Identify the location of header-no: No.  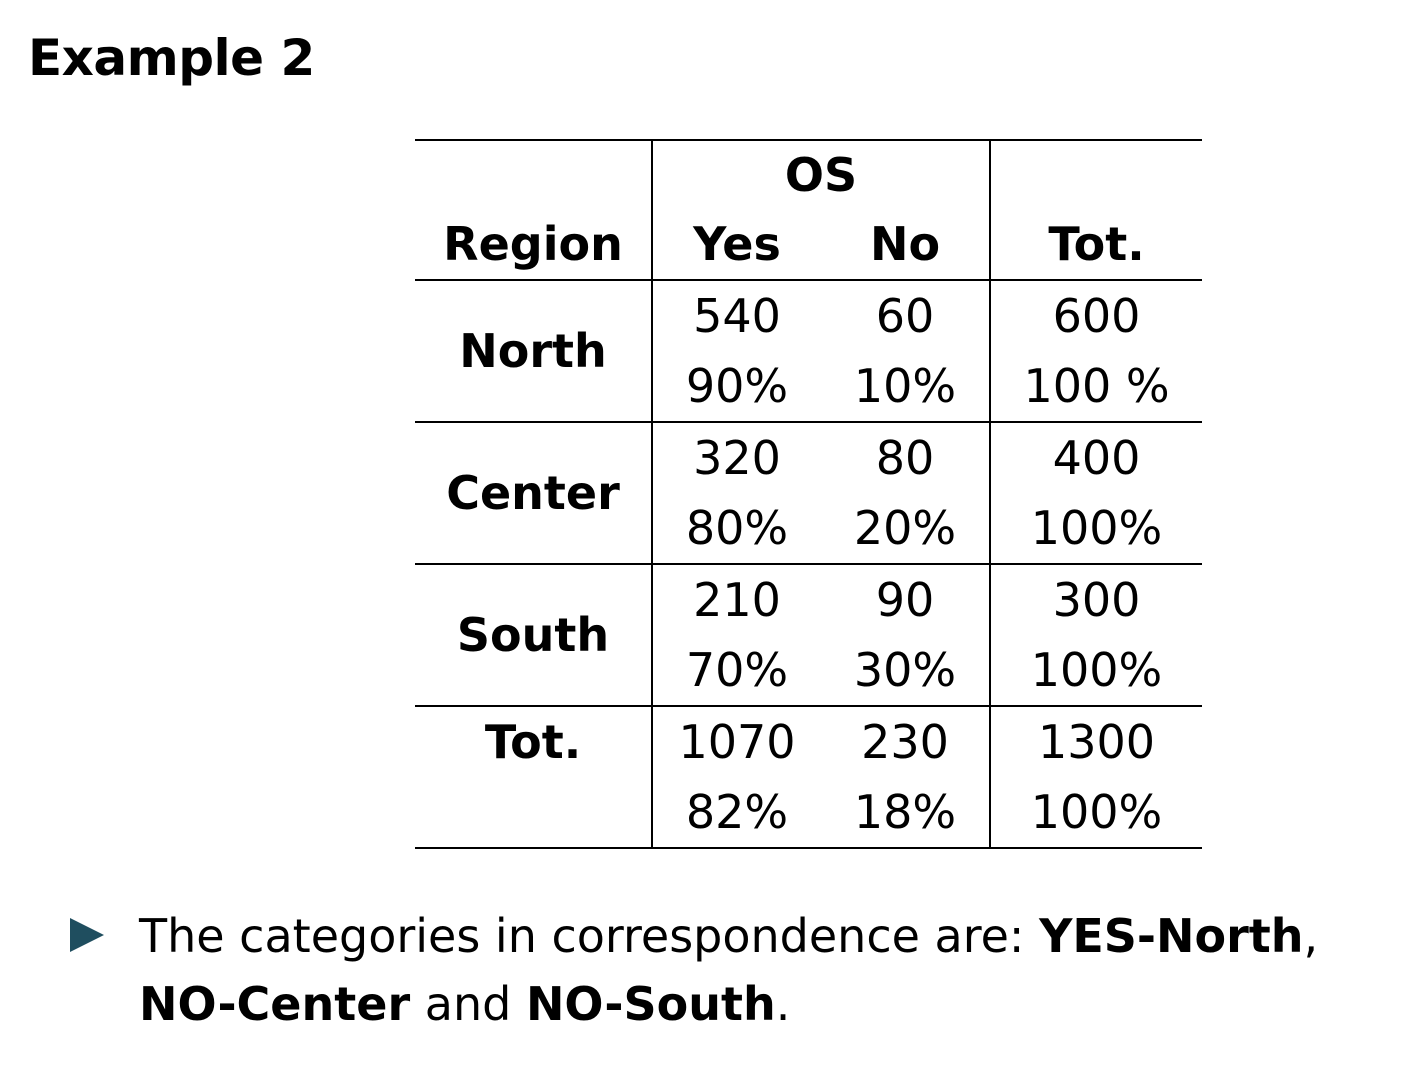
(906, 244).